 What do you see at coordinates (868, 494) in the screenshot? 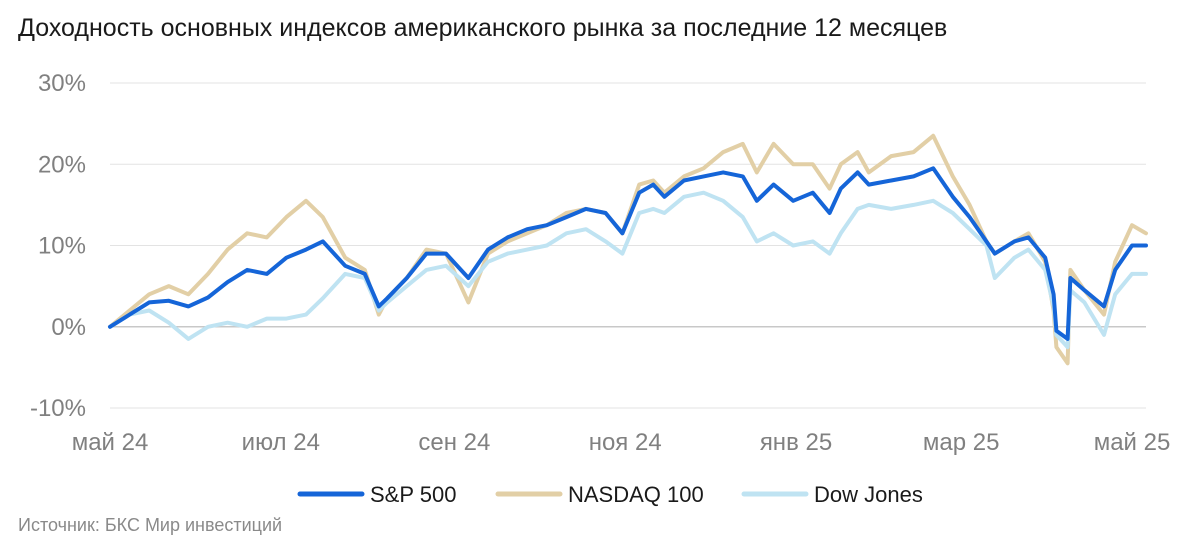
I see `legend-label: Dow Jones` at bounding box center [868, 494].